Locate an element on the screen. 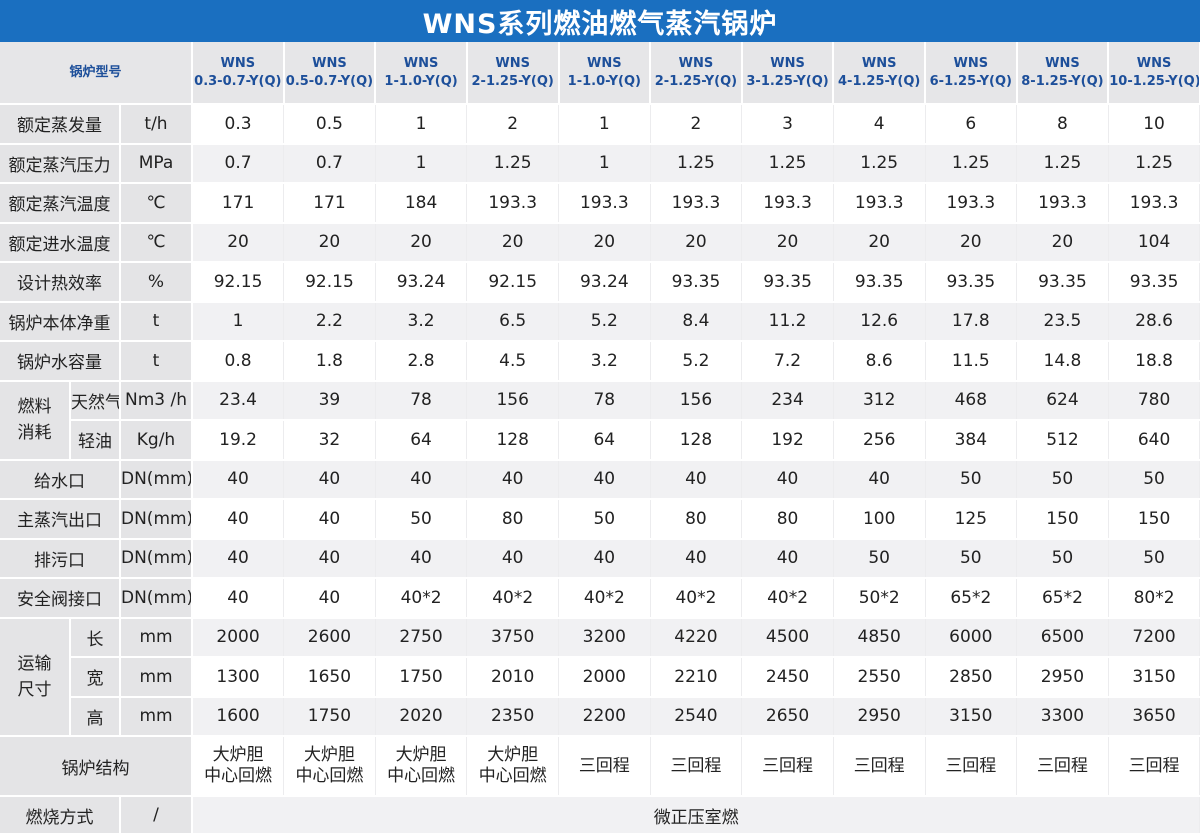  cell-value: 3300 is located at coordinates (1062, 716).